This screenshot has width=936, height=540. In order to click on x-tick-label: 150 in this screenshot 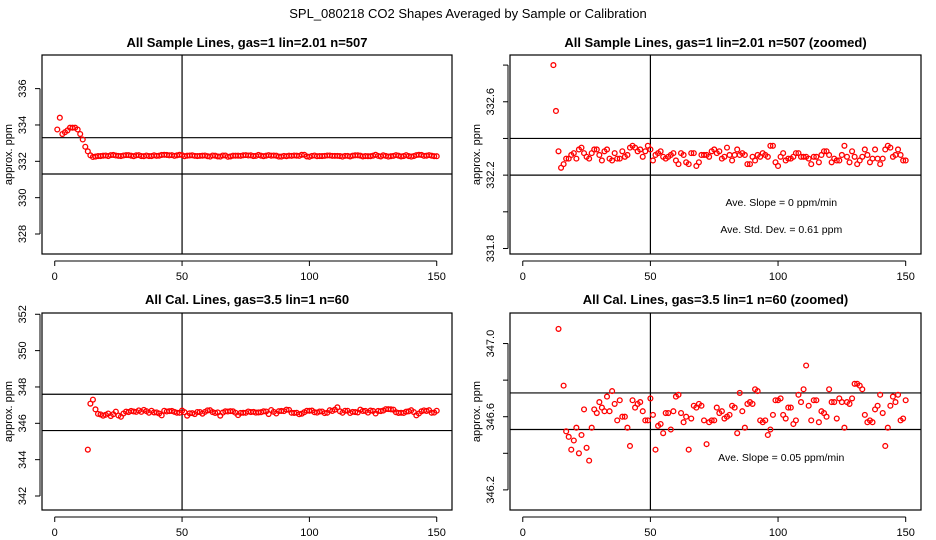, I will do `click(437, 533)`.